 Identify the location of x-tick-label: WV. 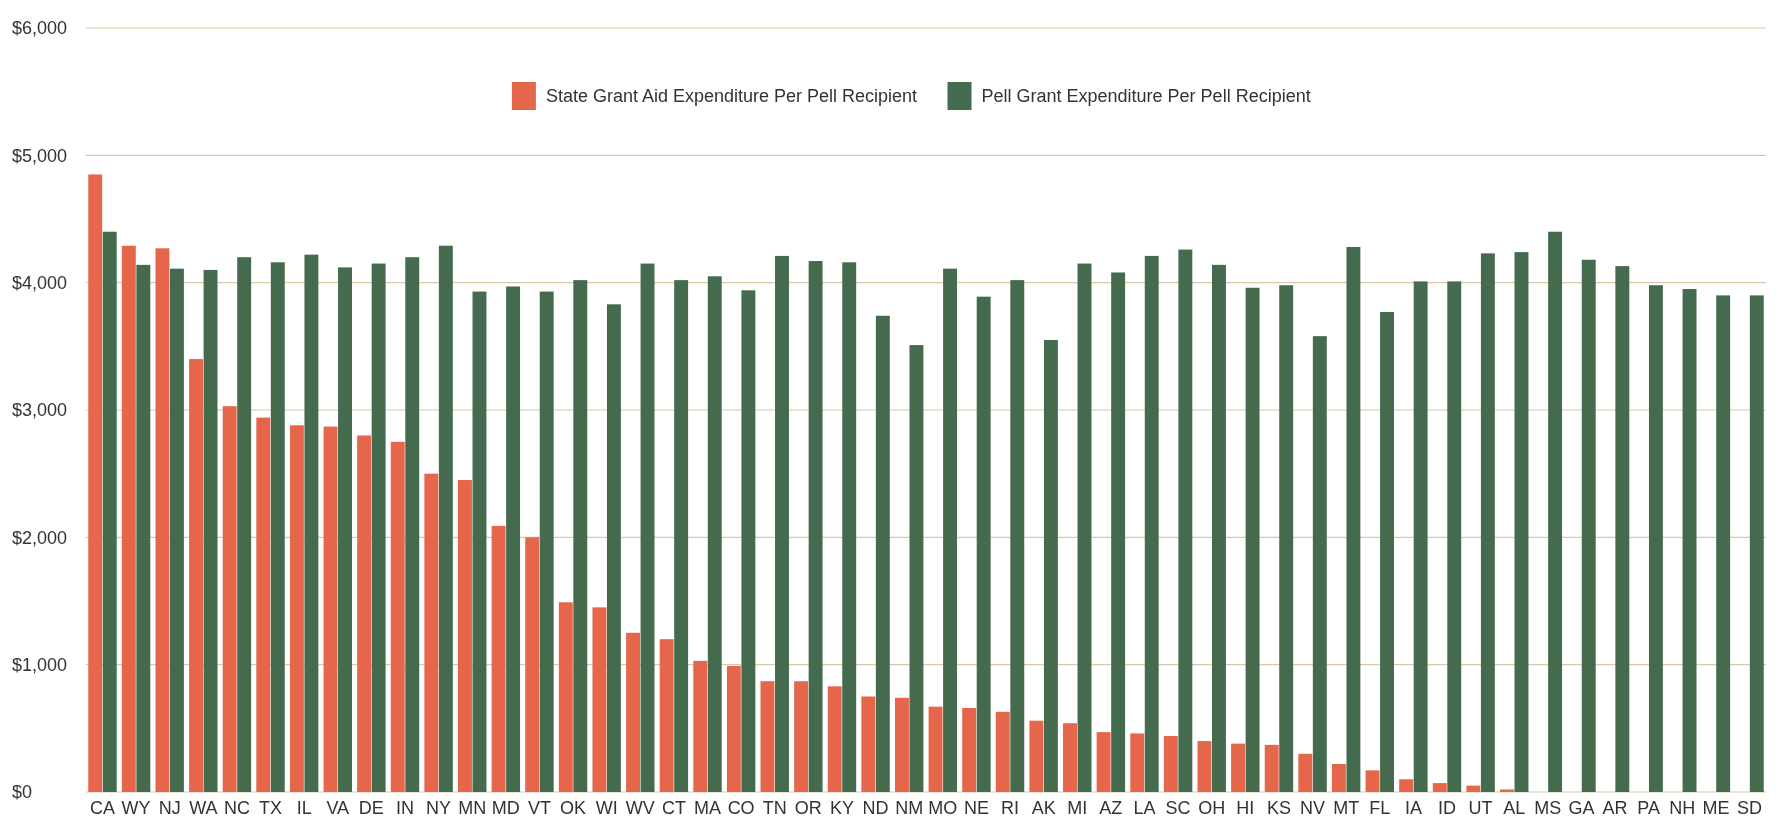
(640, 808).